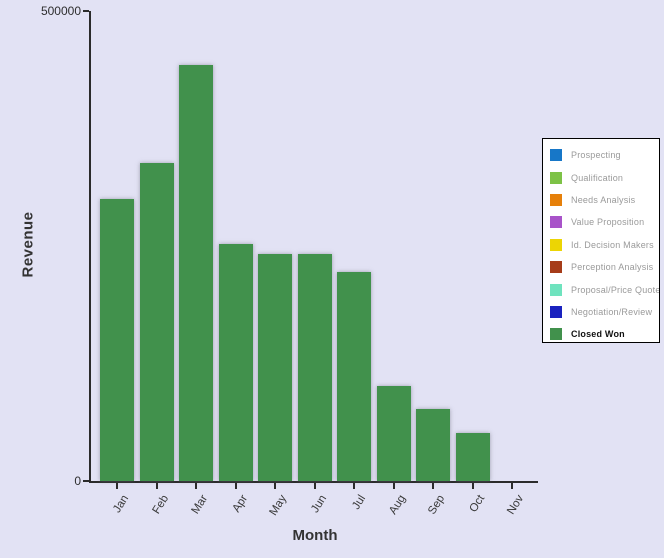  What do you see at coordinates (315, 535) in the screenshot?
I see `x-axis-title: Month` at bounding box center [315, 535].